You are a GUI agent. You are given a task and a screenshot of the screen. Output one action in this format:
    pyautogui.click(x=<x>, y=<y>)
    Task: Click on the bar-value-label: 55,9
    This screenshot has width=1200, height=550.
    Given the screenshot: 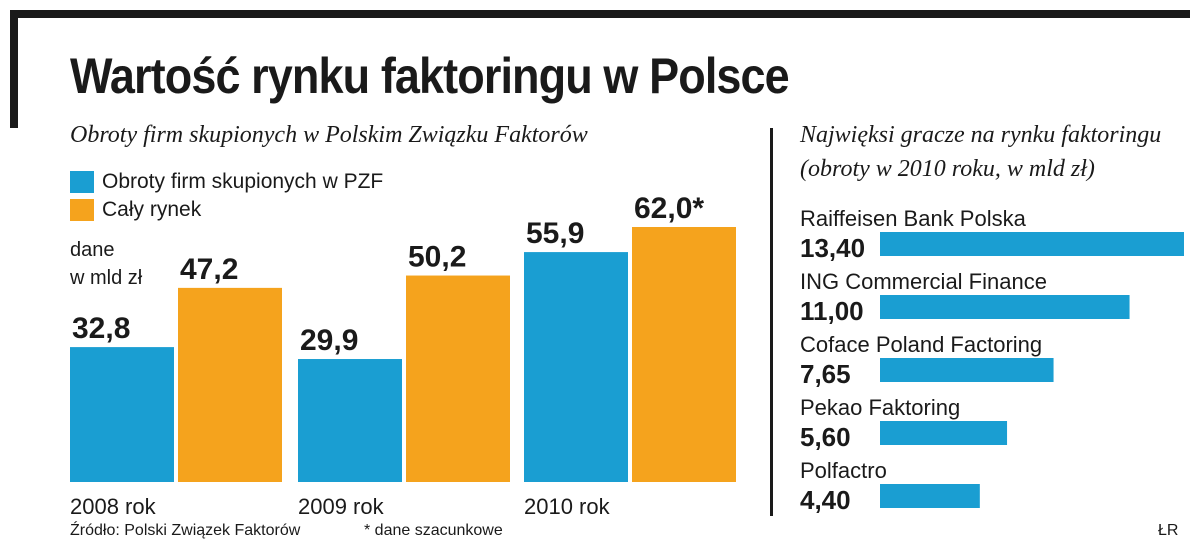 What is the action you would take?
    pyautogui.click(x=555, y=233)
    